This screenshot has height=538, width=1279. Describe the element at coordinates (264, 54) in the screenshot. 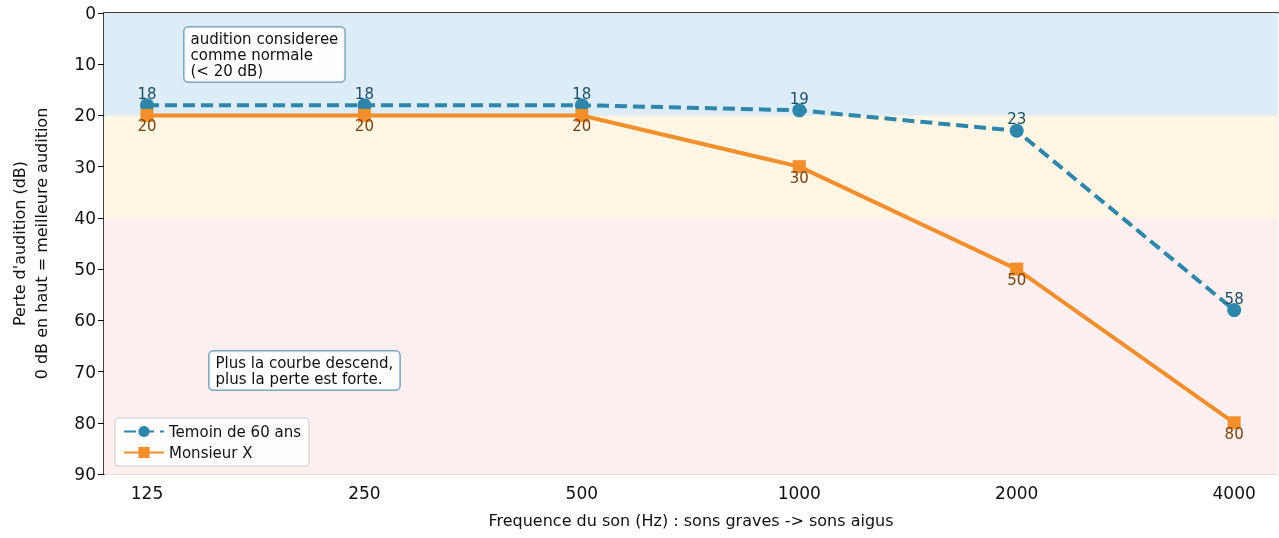

I see `annotation: audition consideree comme normale (< 20 dB)` at that location.